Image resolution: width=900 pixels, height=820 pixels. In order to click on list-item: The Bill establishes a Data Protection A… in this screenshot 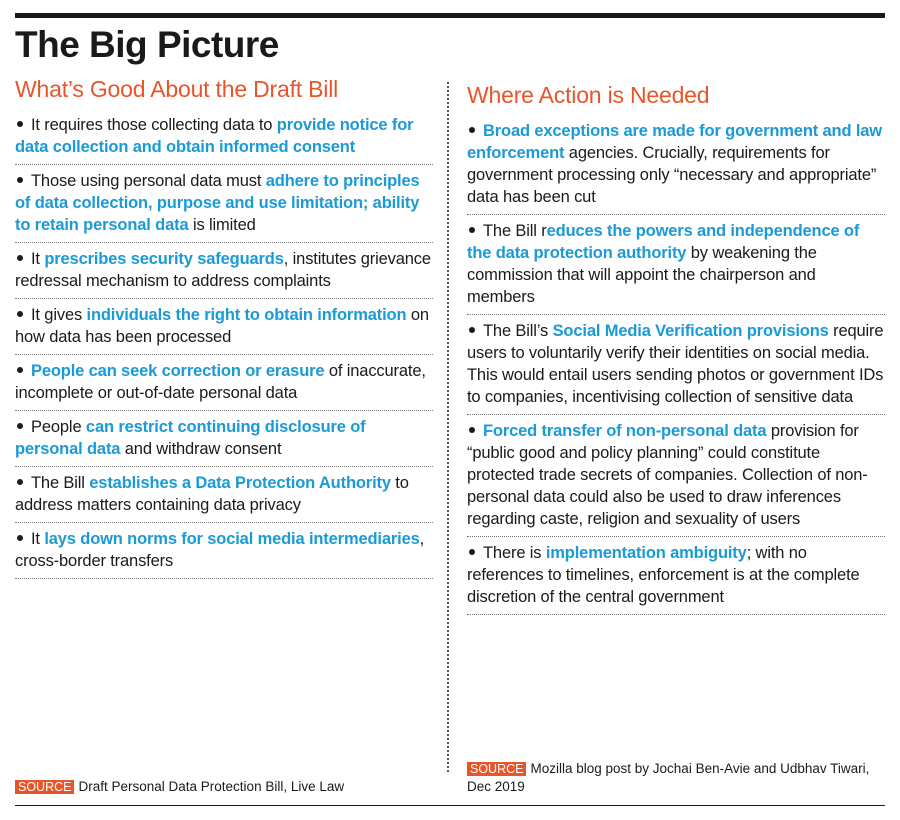, I will do `click(224, 495)`.